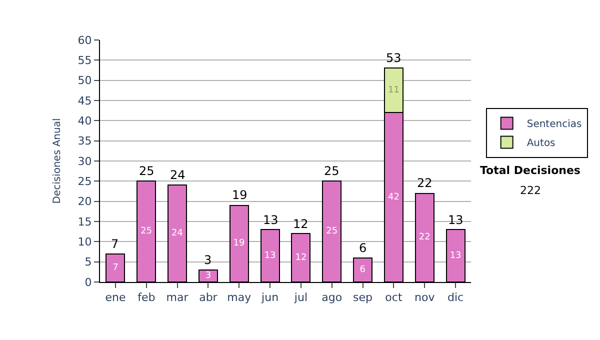 This screenshot has width=600, height=340. What do you see at coordinates (85, 221) in the screenshot?
I see `y-tick-label: 15` at bounding box center [85, 221].